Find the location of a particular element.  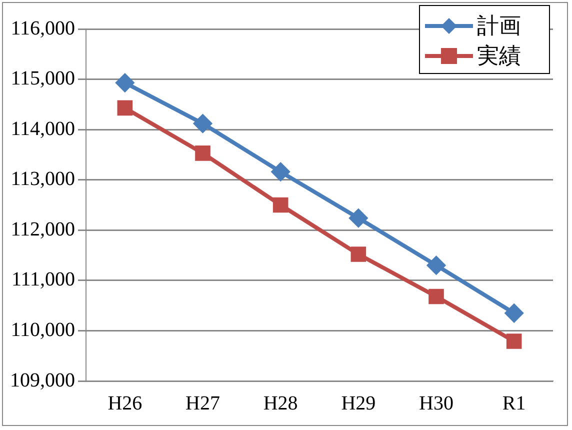

x-tick-label: H26 is located at coordinates (125, 403).